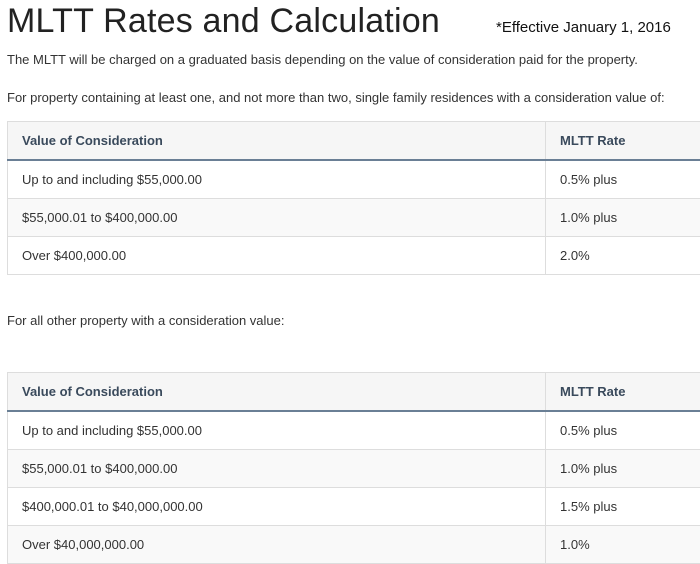  What do you see at coordinates (223, 21) in the screenshot?
I see `page-title: MLTT Rates and Calculation` at bounding box center [223, 21].